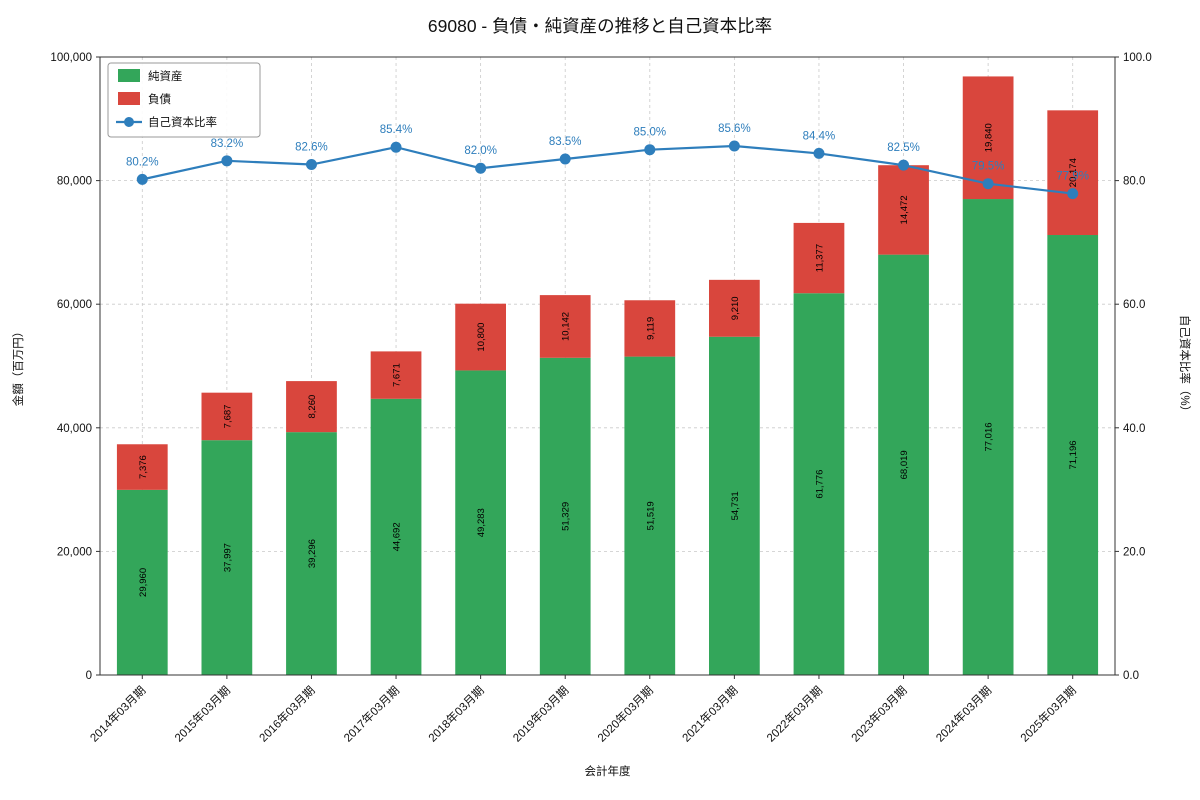 This screenshot has width=1200, height=800. I want to click on debt-value-label: 7,376, so click(143, 467).